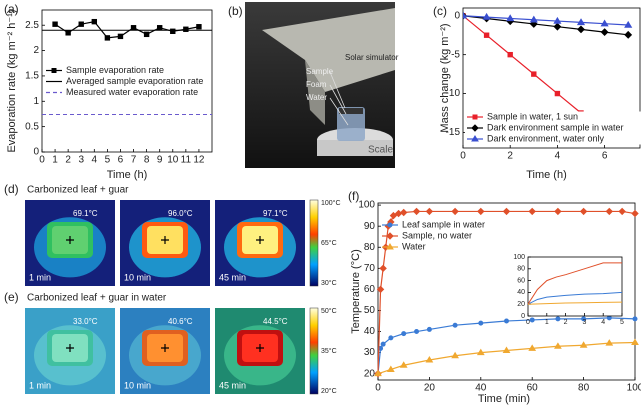 The width and height of the screenshot is (641, 405). Describe the element at coordinates (134, 160) in the screenshot. I see `x-tick-label: 7` at that location.